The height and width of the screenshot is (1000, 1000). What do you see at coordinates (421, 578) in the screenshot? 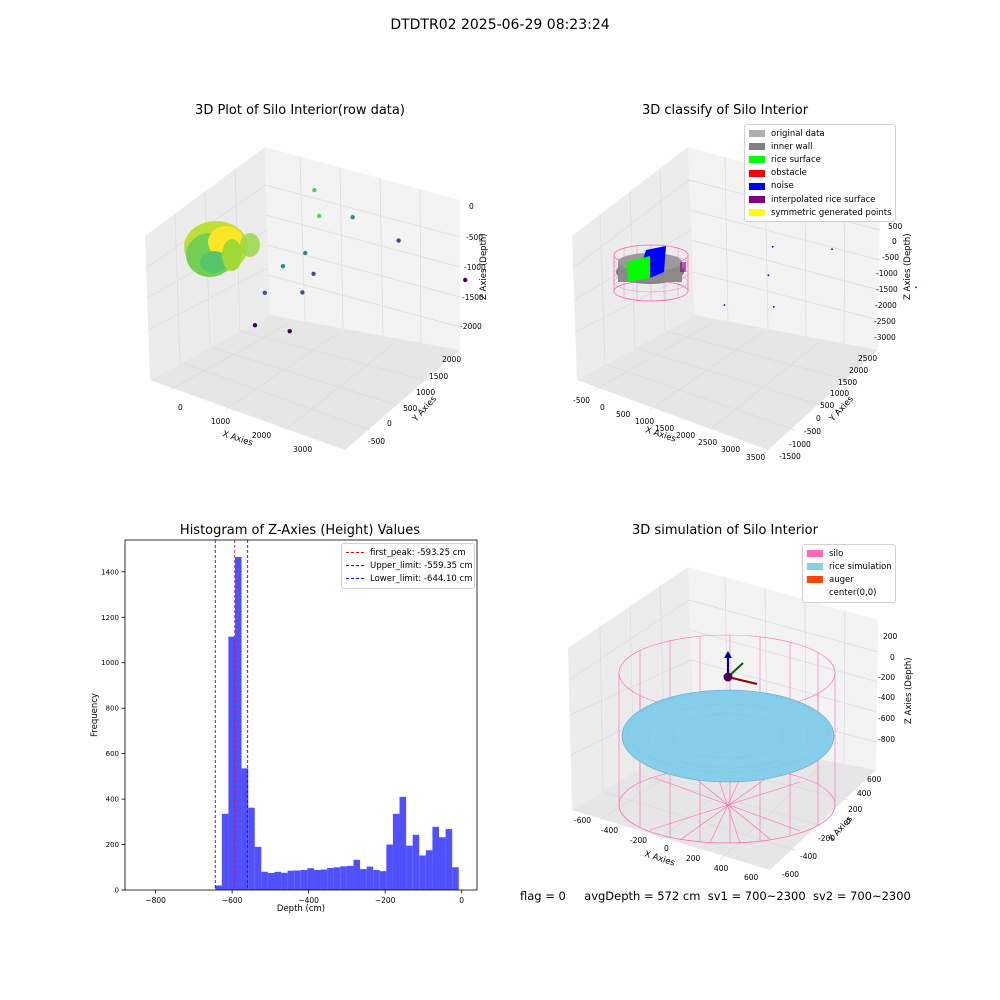
I see `legend-label: Lower_limit: -644.10 cm` at bounding box center [421, 578].